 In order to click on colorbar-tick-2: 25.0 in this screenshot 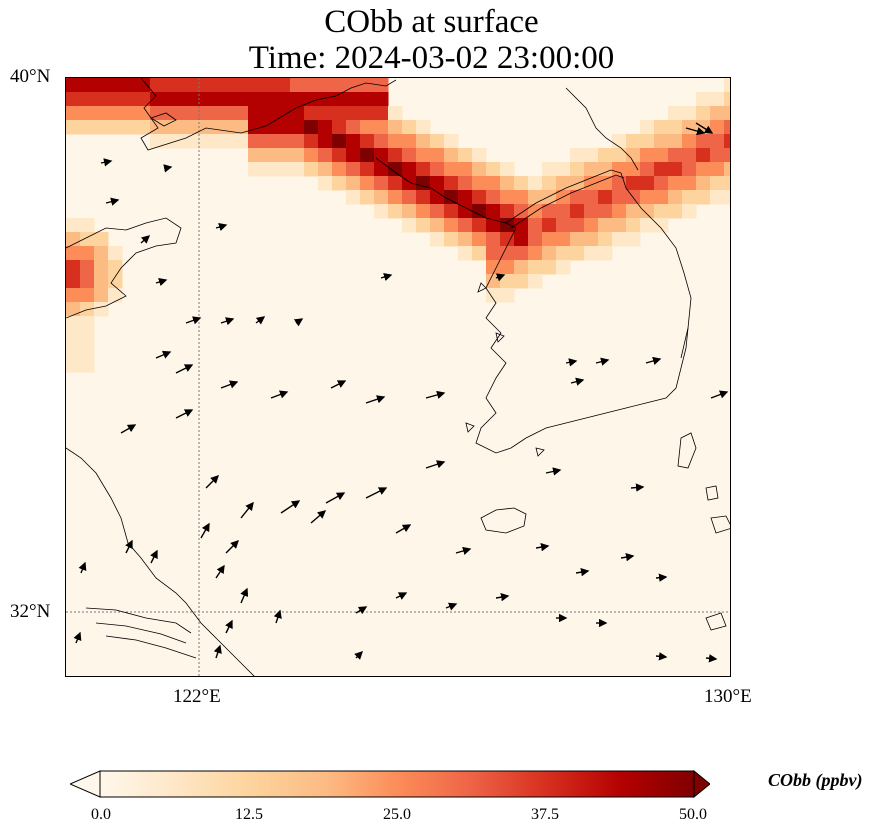, I will do `click(397, 814)`.